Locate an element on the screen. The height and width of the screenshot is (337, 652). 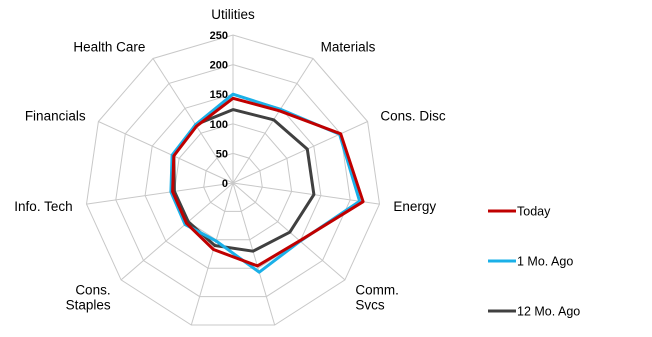
tick-label: 100 is located at coordinates (219, 125).